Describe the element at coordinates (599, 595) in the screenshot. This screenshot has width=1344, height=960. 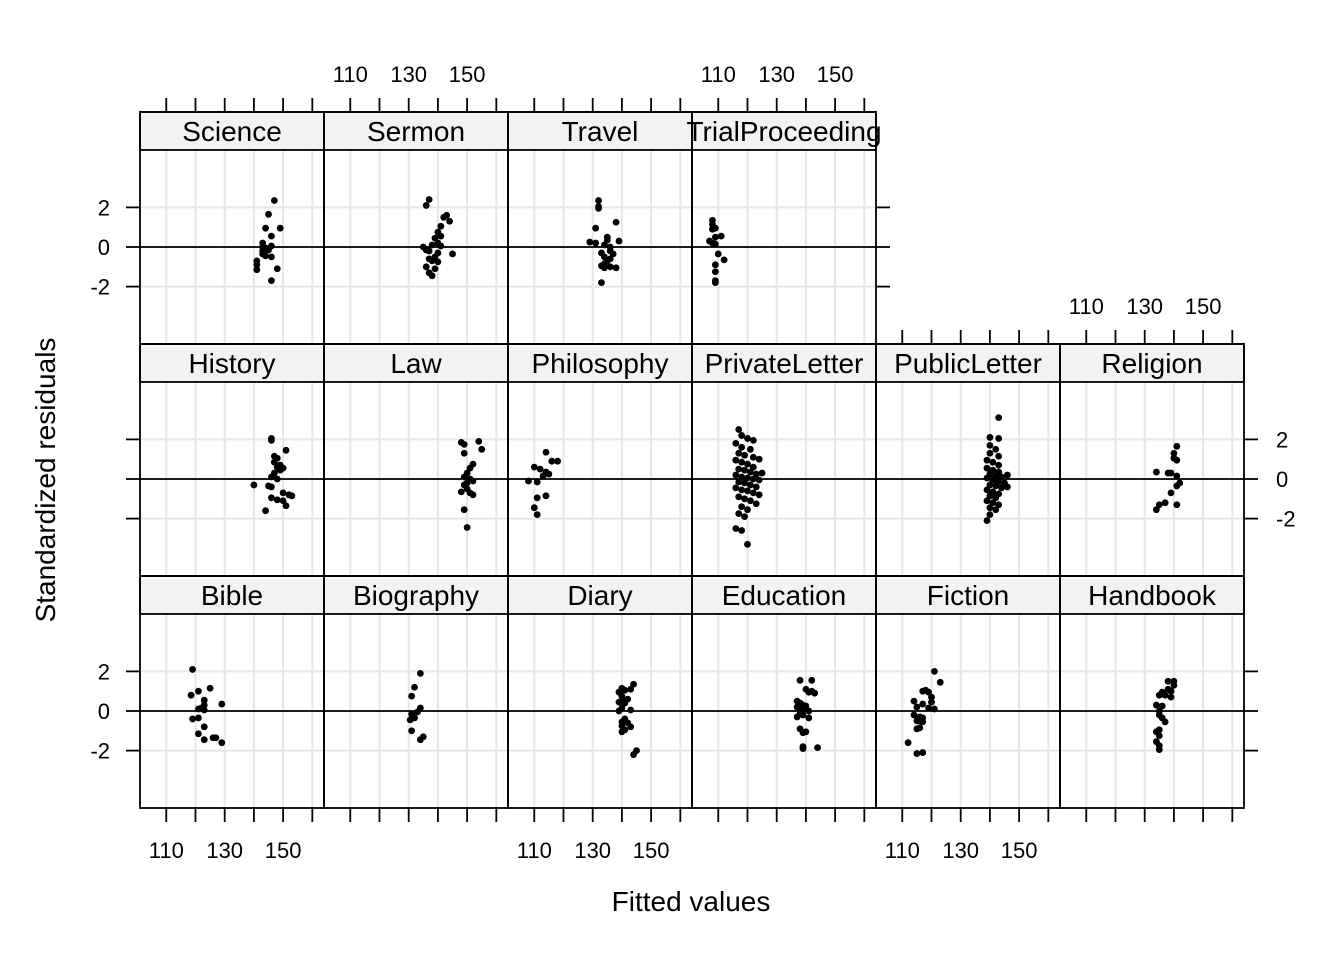
I see `strip-label-diary: Diary` at that location.